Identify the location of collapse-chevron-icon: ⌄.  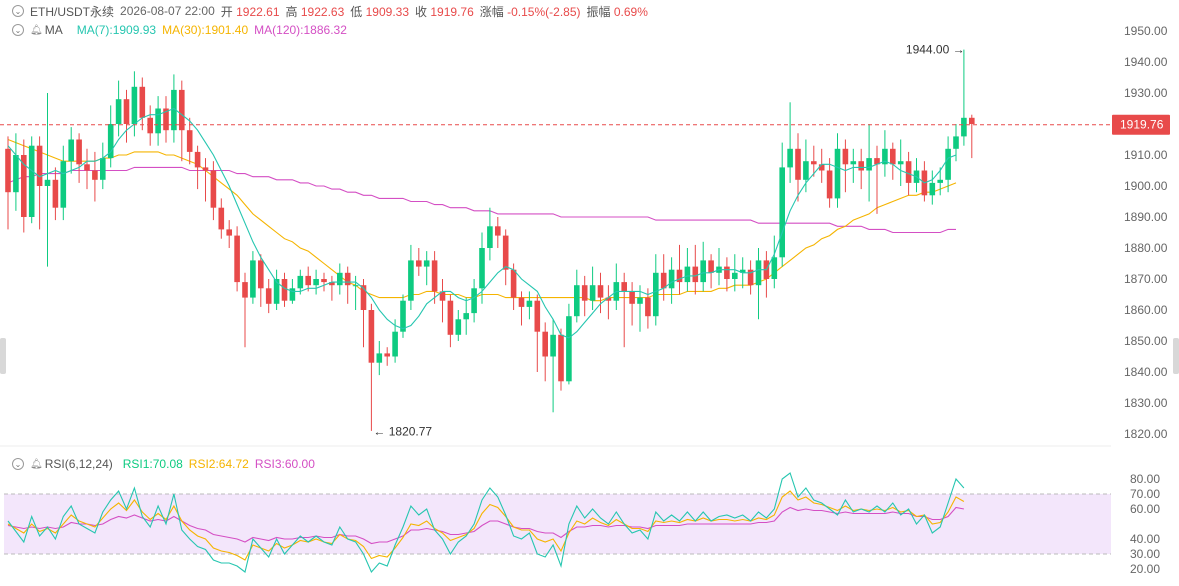
(18, 11).